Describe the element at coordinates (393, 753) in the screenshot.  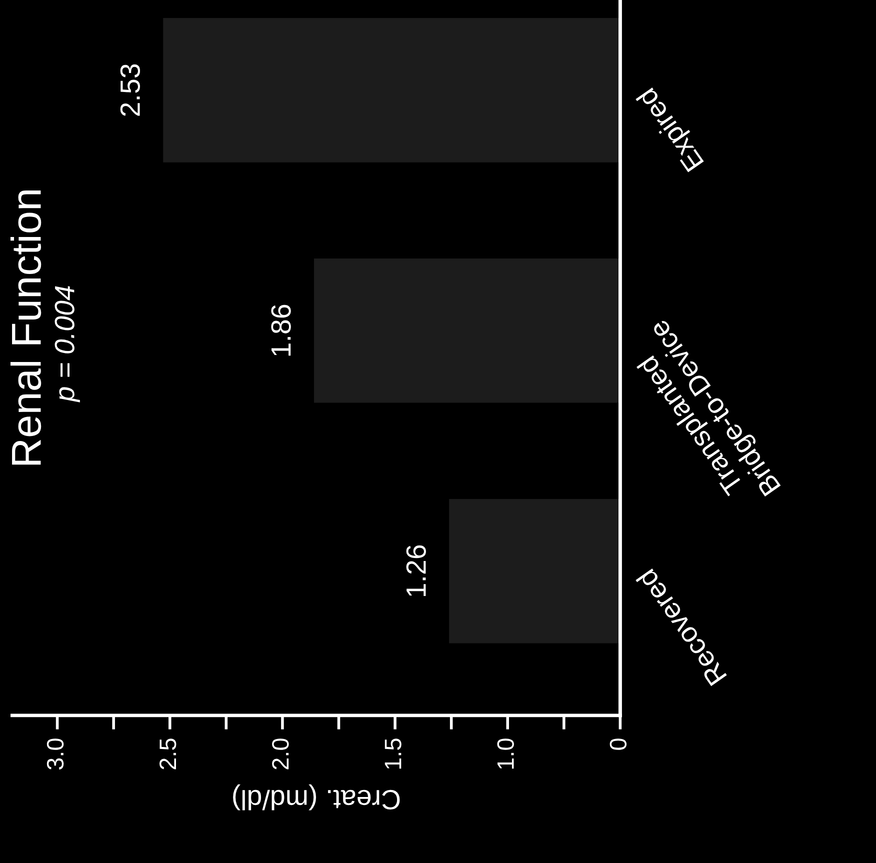
I see `x-tick-label: 1.5` at that location.